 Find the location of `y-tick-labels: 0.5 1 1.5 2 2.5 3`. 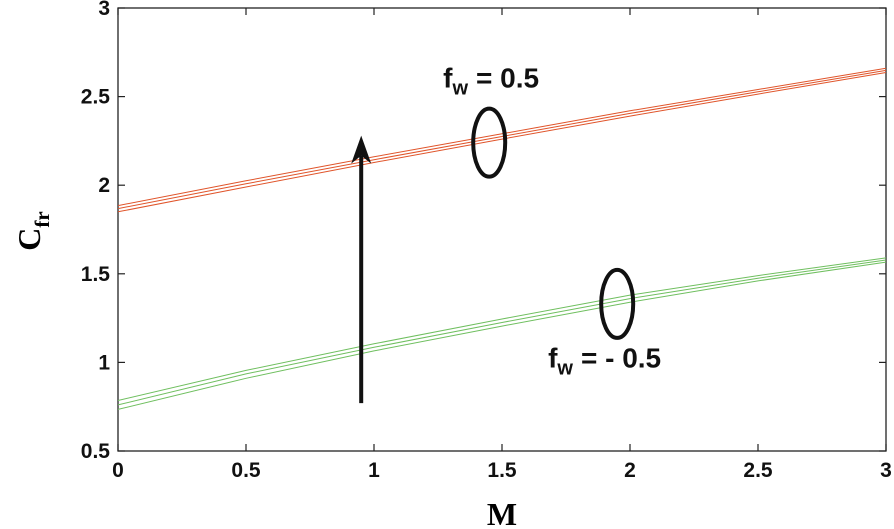

y-tick-labels: 0.5 1 1.5 2 2.5 3 is located at coordinates (96, 231).